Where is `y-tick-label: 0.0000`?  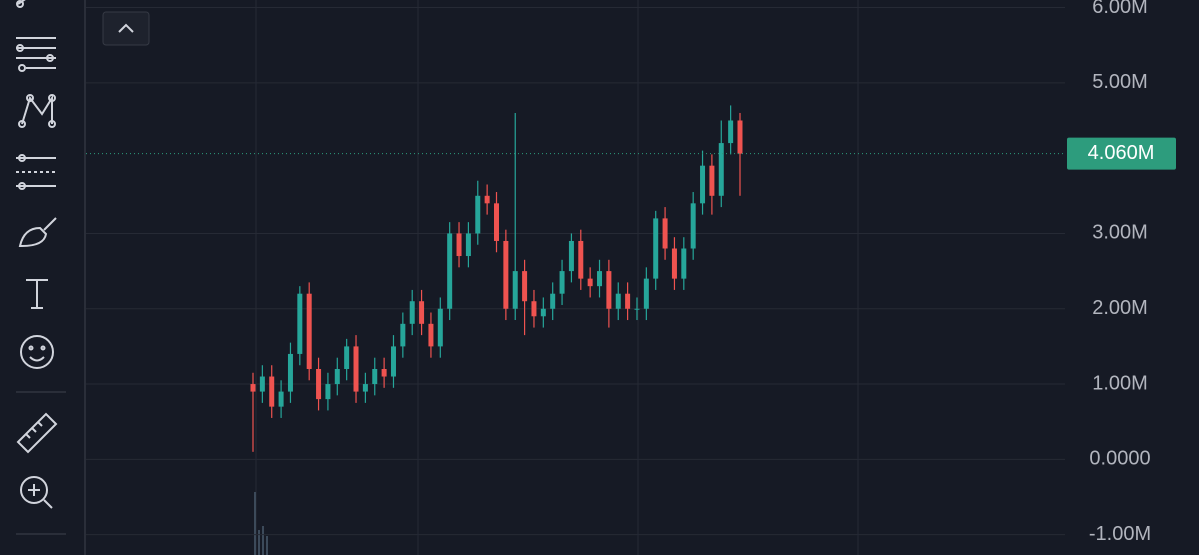
y-tick-label: 0.0000 is located at coordinates (1119, 459).